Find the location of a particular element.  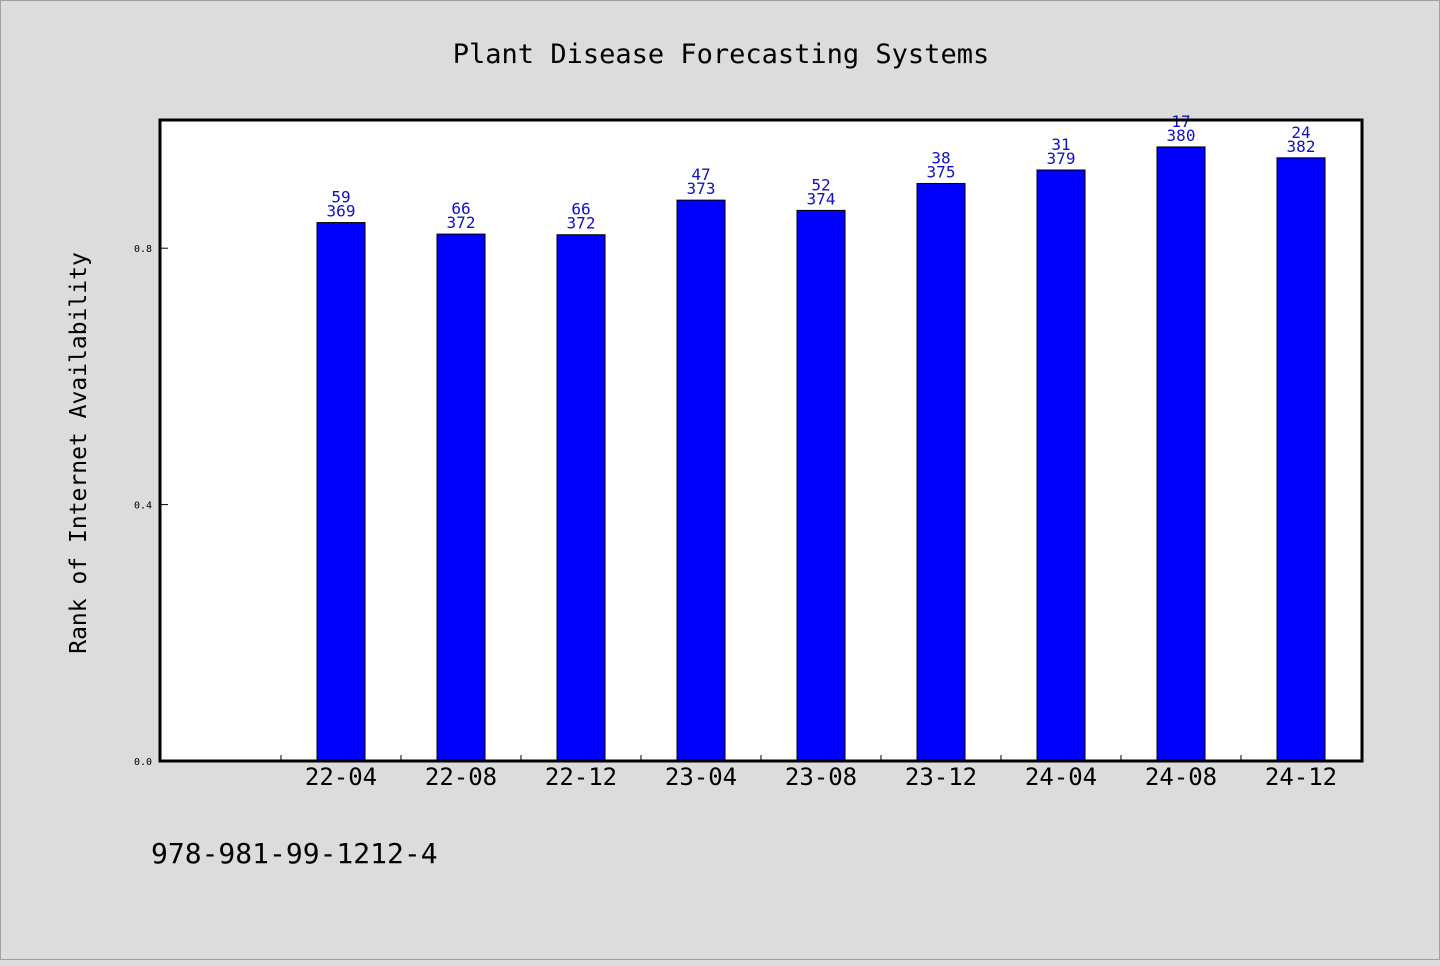

y-tick-labels: 0.0 0.4 0.8 is located at coordinates (143, 506).